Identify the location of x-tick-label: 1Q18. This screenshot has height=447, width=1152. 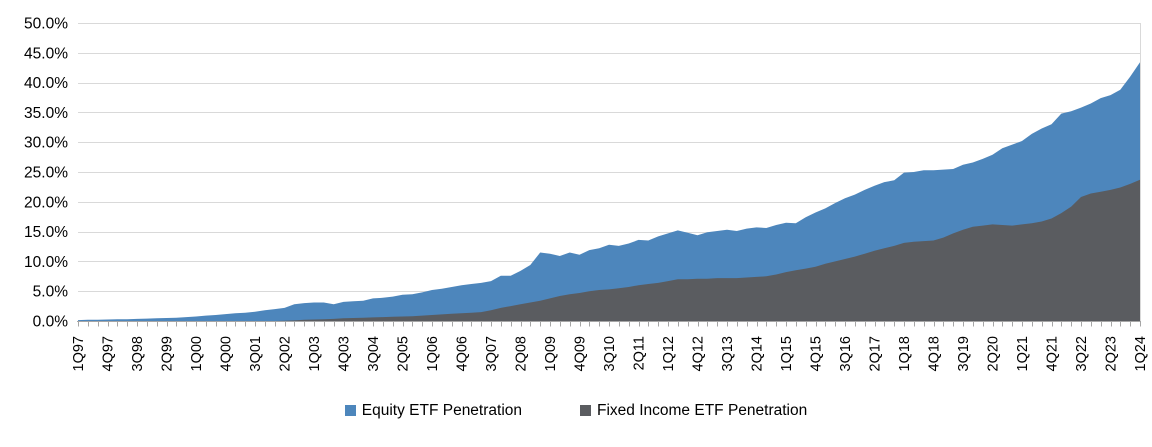
(905, 353).